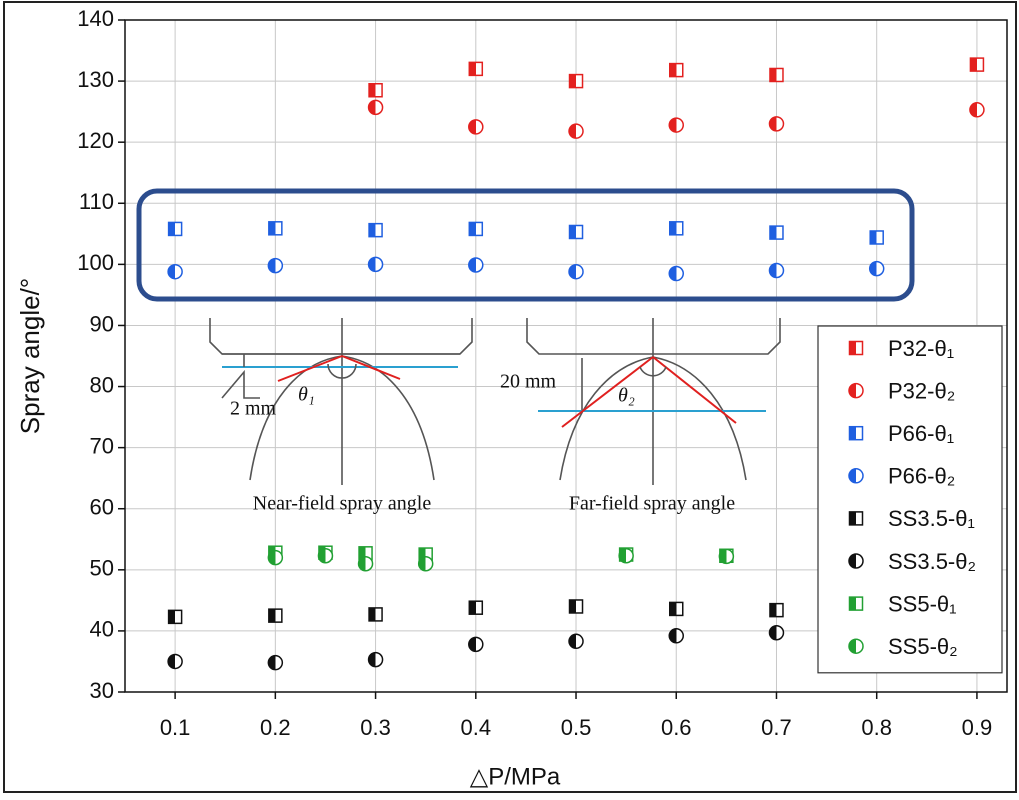 The width and height of the screenshot is (1019, 800). I want to click on highlight-box, so click(525, 245).